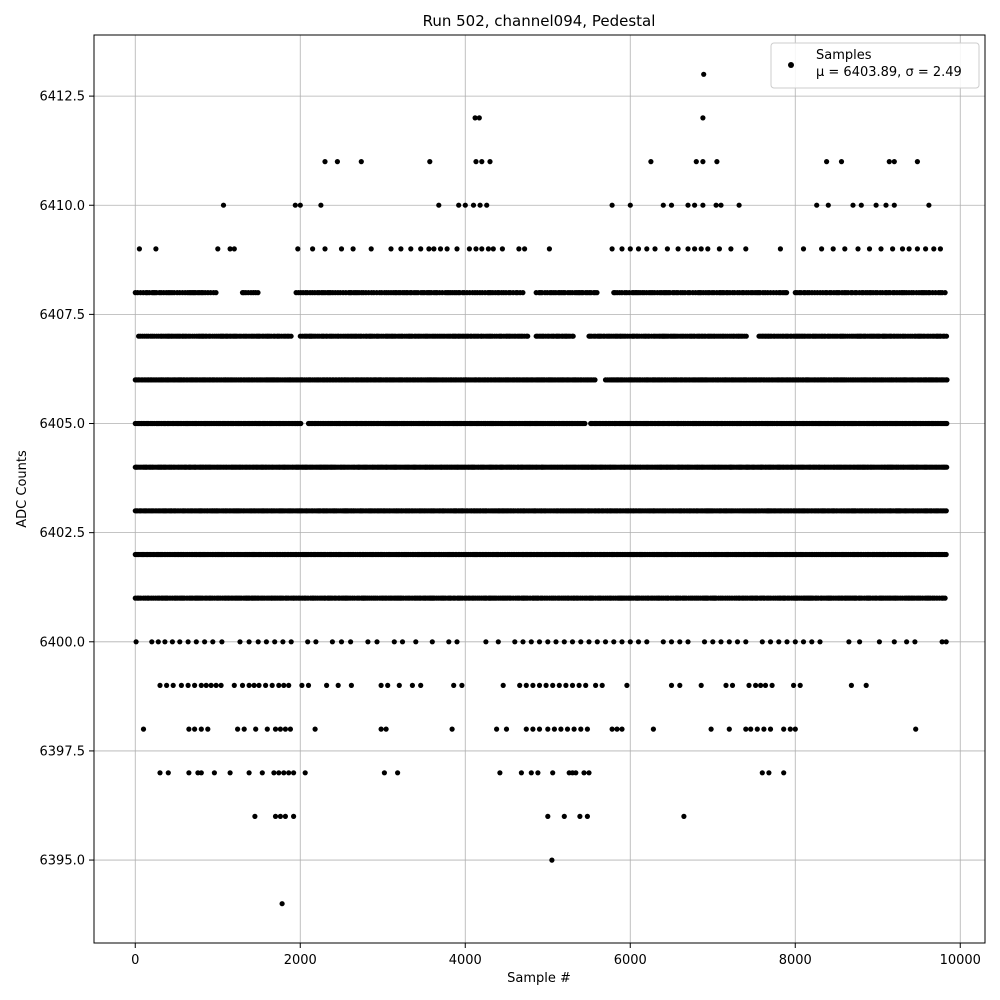 This screenshot has width=1000, height=1000. I want to click on x-tick-label: 8000, so click(795, 960).